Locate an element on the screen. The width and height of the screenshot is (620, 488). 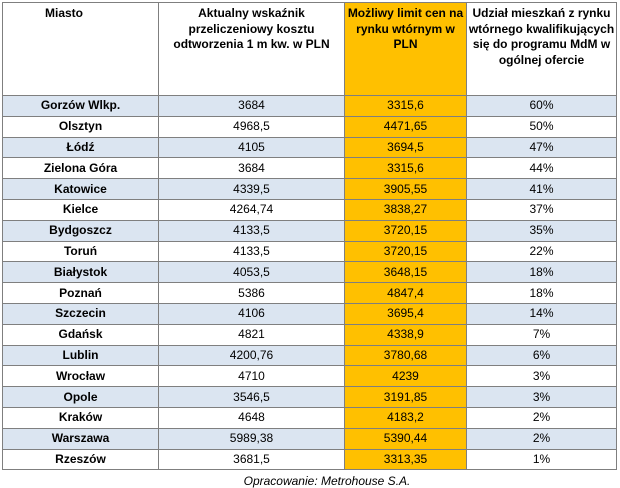
table-row: Kraków 4648 4183,2 2% is located at coordinates (309, 417).